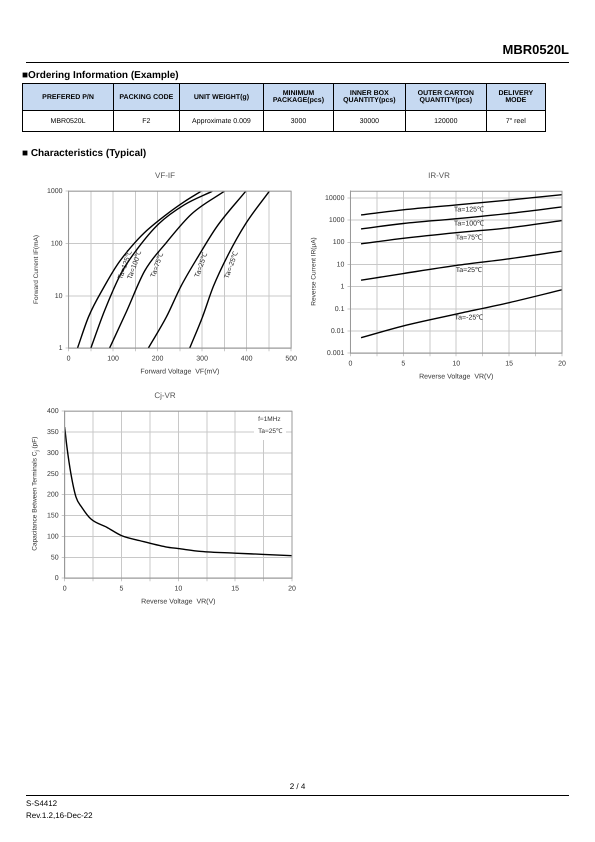  Describe the element at coordinates (165, 396) in the screenshot. I see `chart-title: Cj-VR` at that location.